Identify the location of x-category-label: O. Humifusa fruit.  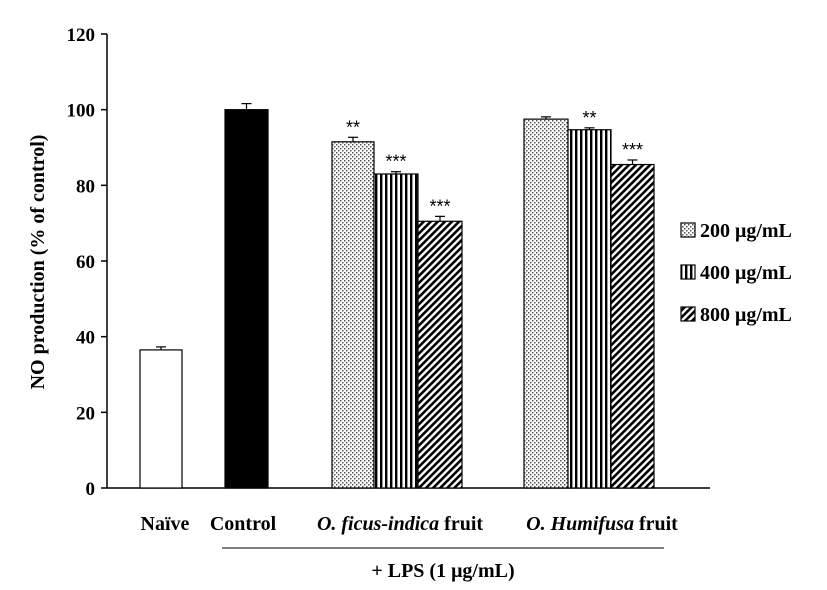
(602, 524).